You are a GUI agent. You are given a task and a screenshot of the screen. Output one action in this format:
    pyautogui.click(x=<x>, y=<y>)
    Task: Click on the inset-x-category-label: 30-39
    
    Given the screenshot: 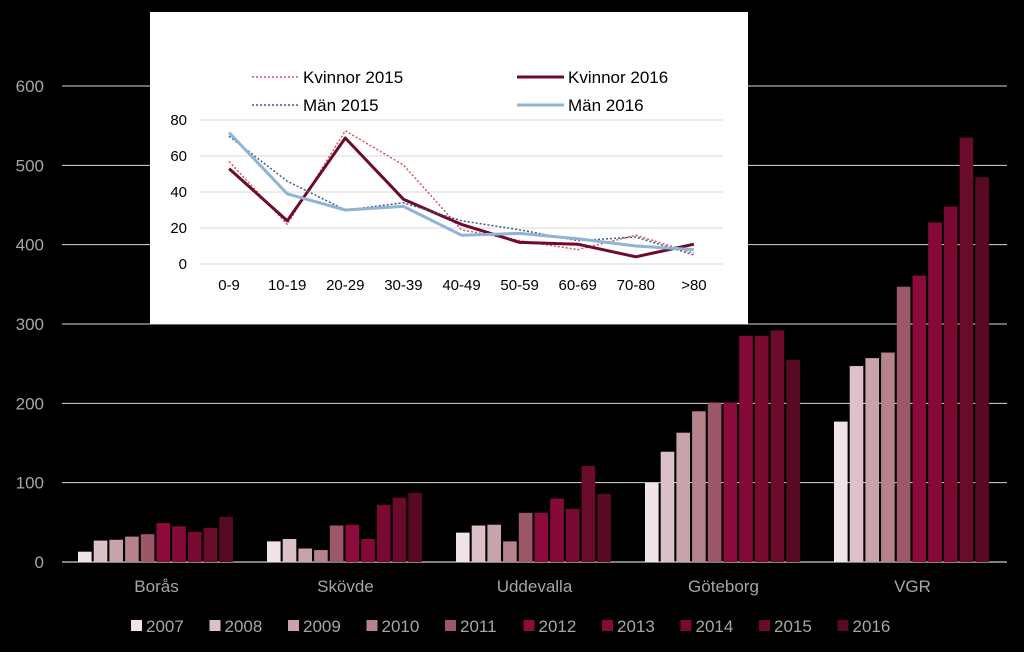 What is the action you would take?
    pyautogui.click(x=403, y=285)
    